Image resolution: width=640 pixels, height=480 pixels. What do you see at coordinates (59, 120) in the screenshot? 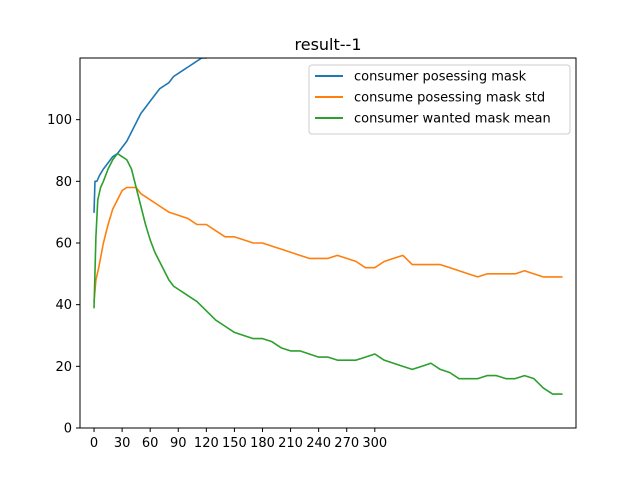
I see `y-tick-label: 100` at bounding box center [59, 120].